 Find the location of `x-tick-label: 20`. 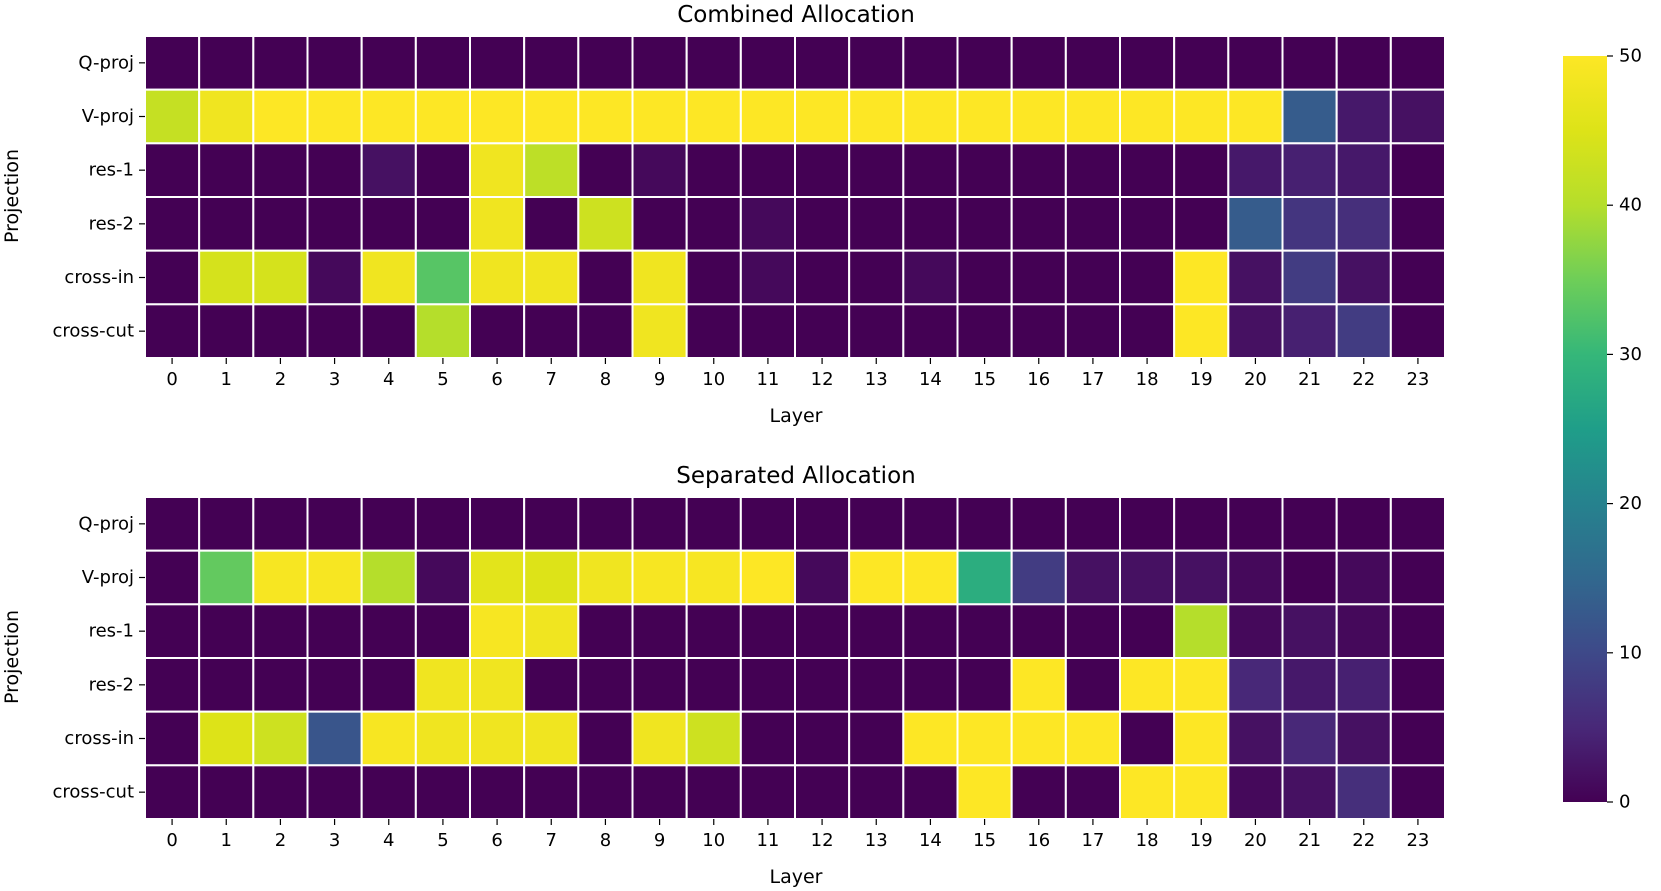

x-tick-label: 20 is located at coordinates (1255, 379).